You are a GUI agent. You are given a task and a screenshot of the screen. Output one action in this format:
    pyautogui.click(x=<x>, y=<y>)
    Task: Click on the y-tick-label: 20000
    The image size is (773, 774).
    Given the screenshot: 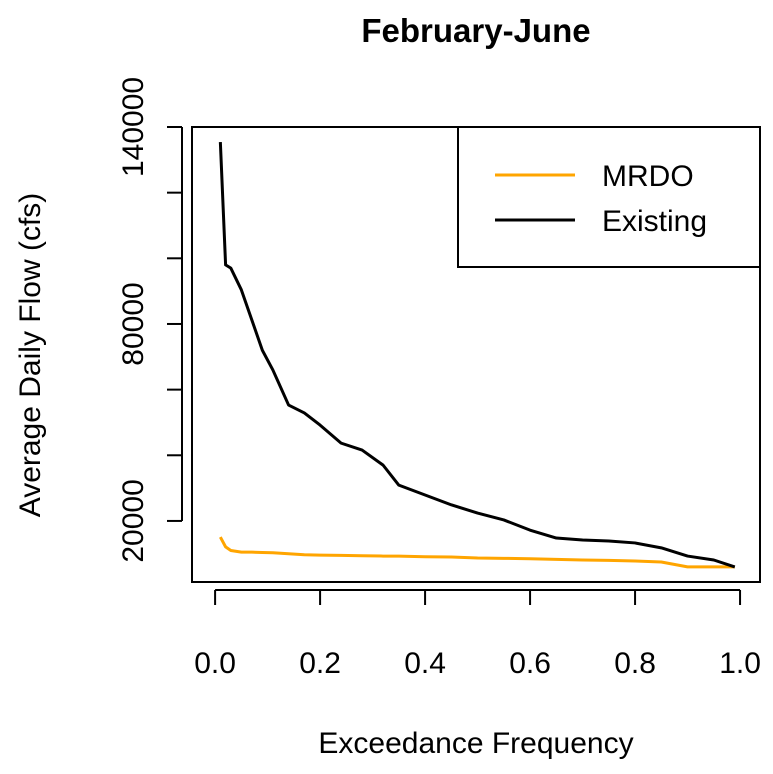 What is the action you would take?
    pyautogui.click(x=133, y=520)
    